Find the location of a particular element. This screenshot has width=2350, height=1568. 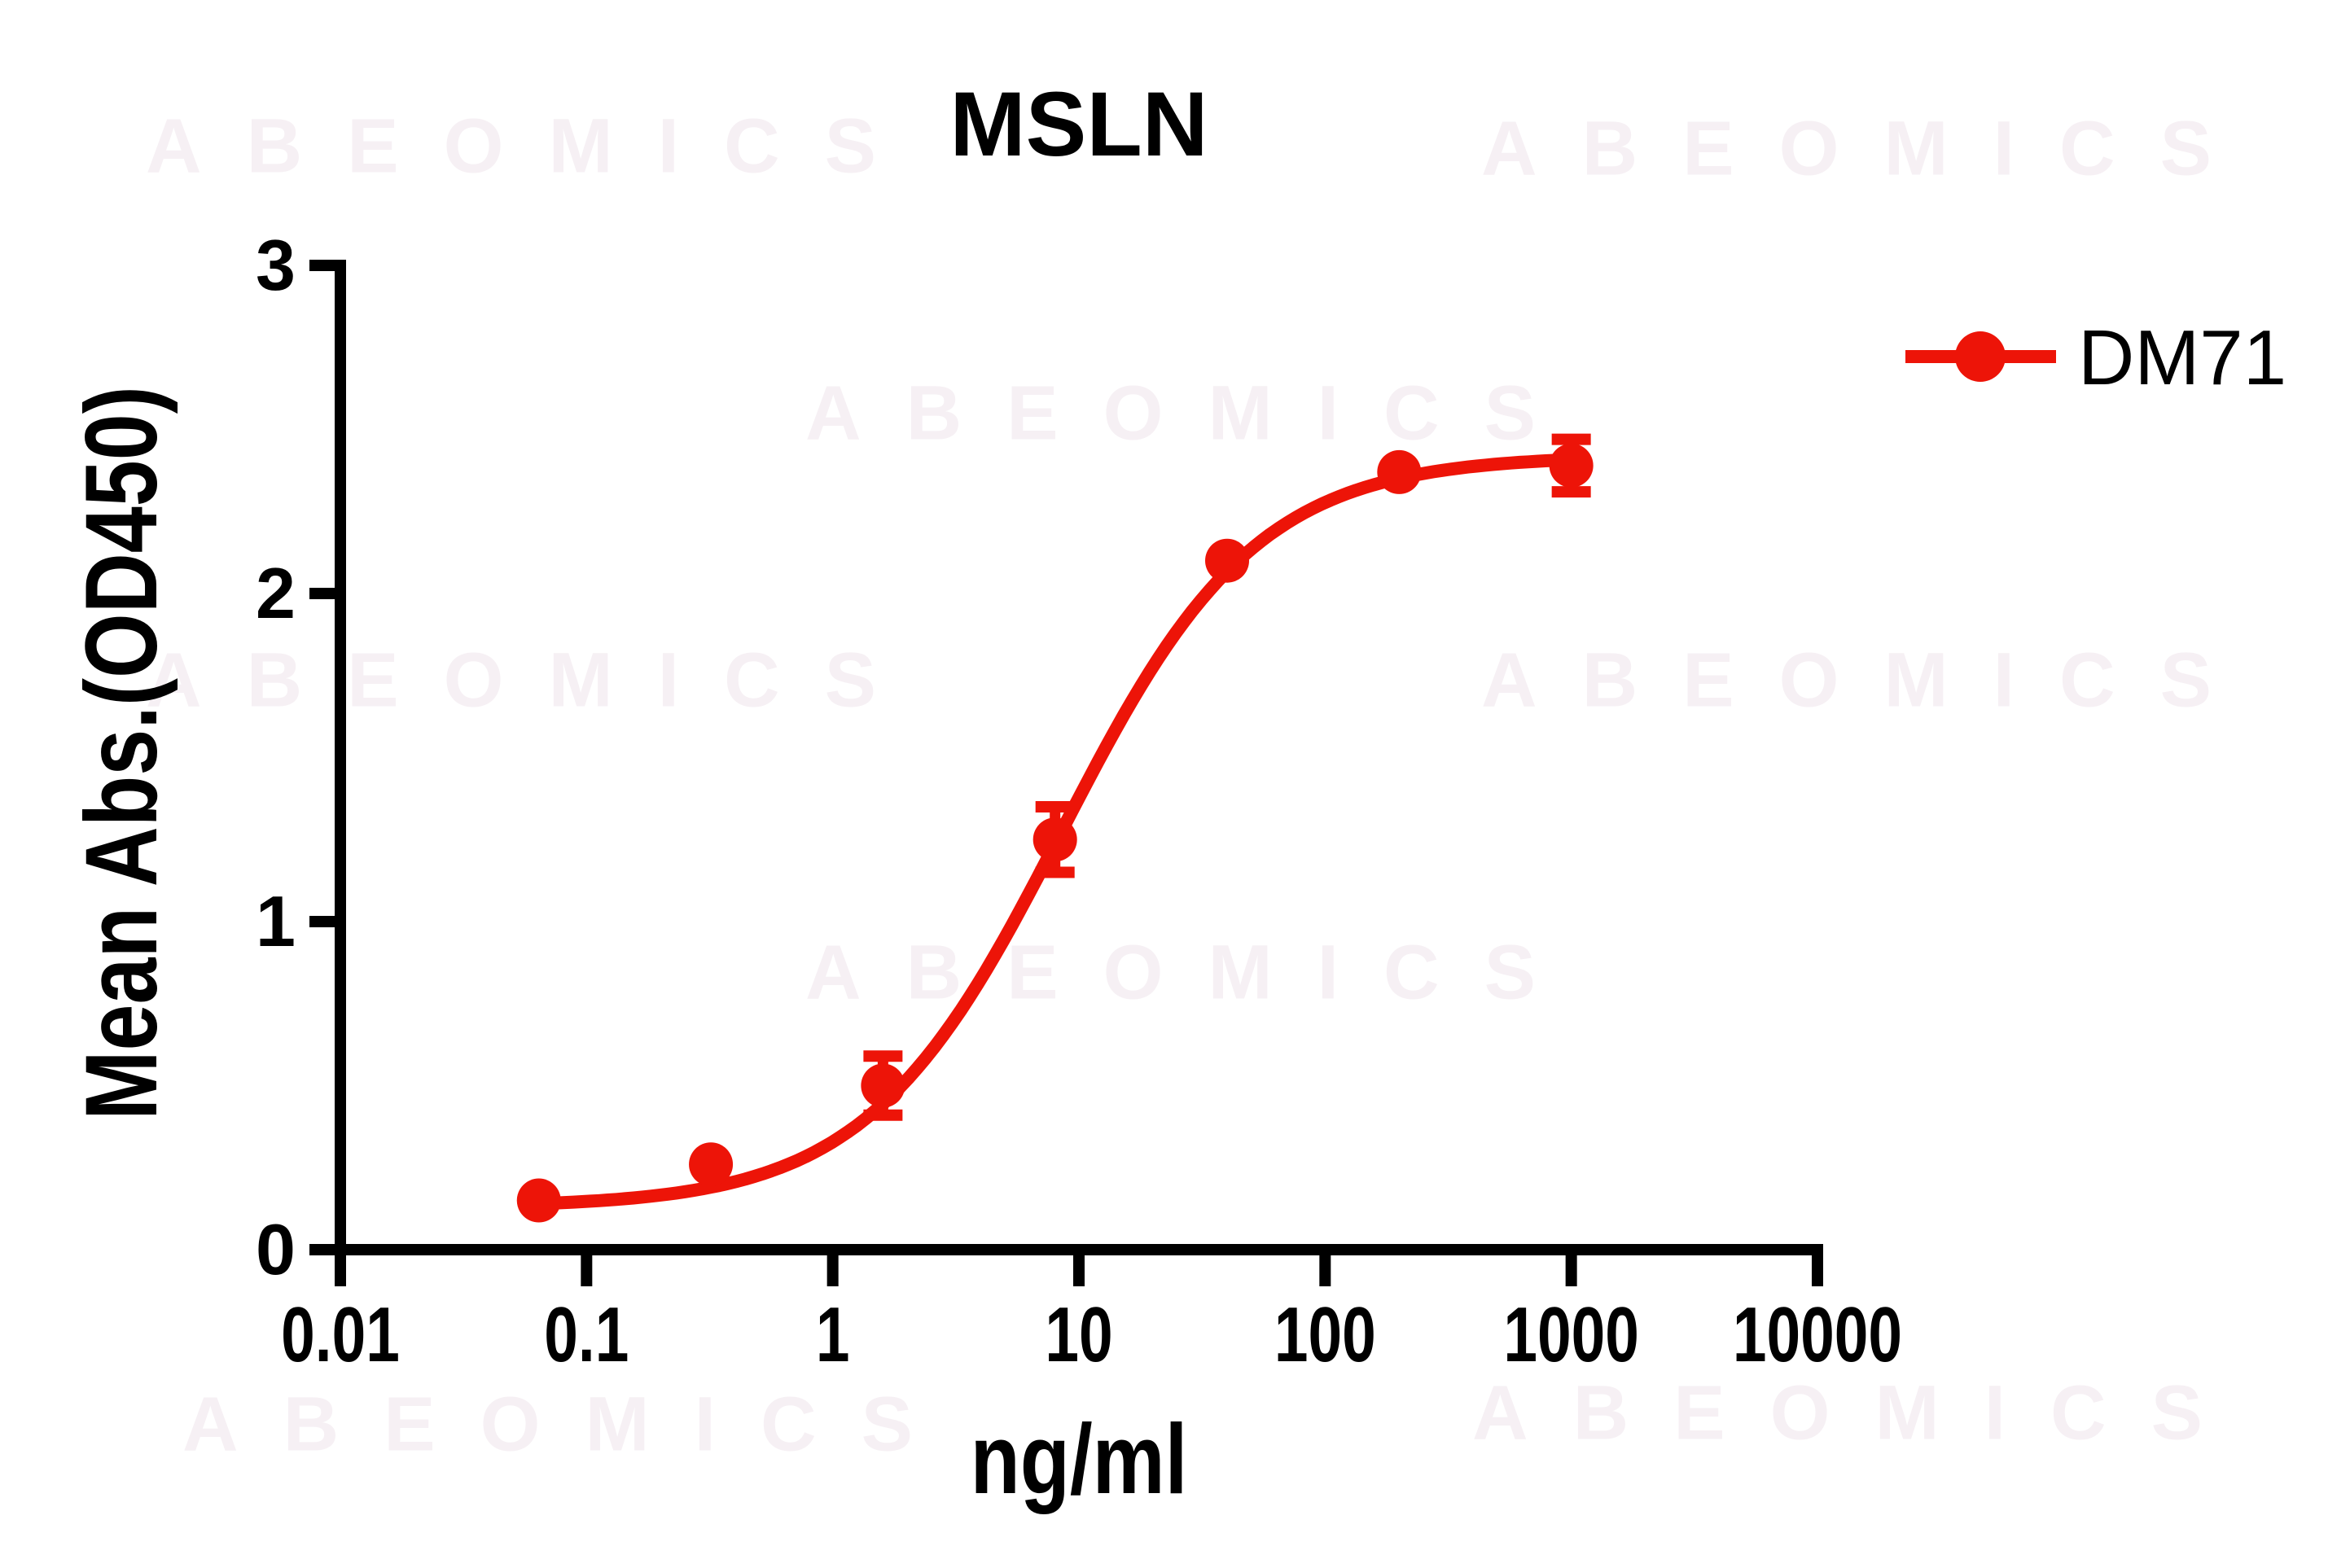

x-tick-label: 0.1 is located at coordinates (586, 1335).